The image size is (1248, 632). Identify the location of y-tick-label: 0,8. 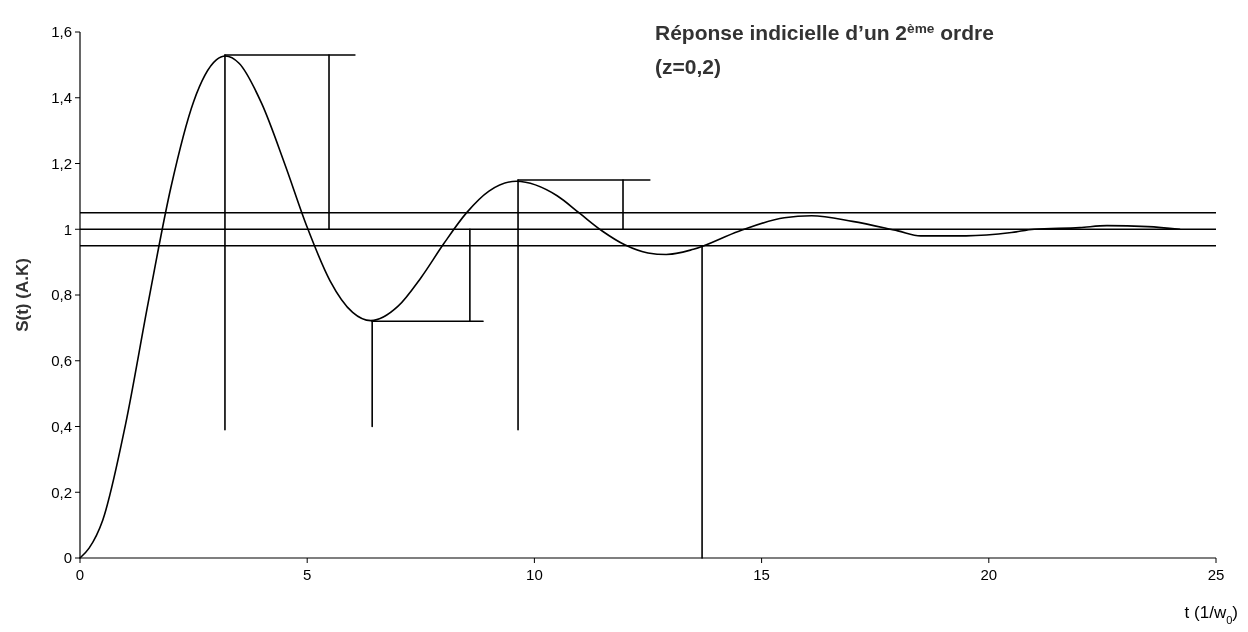
(61, 295).